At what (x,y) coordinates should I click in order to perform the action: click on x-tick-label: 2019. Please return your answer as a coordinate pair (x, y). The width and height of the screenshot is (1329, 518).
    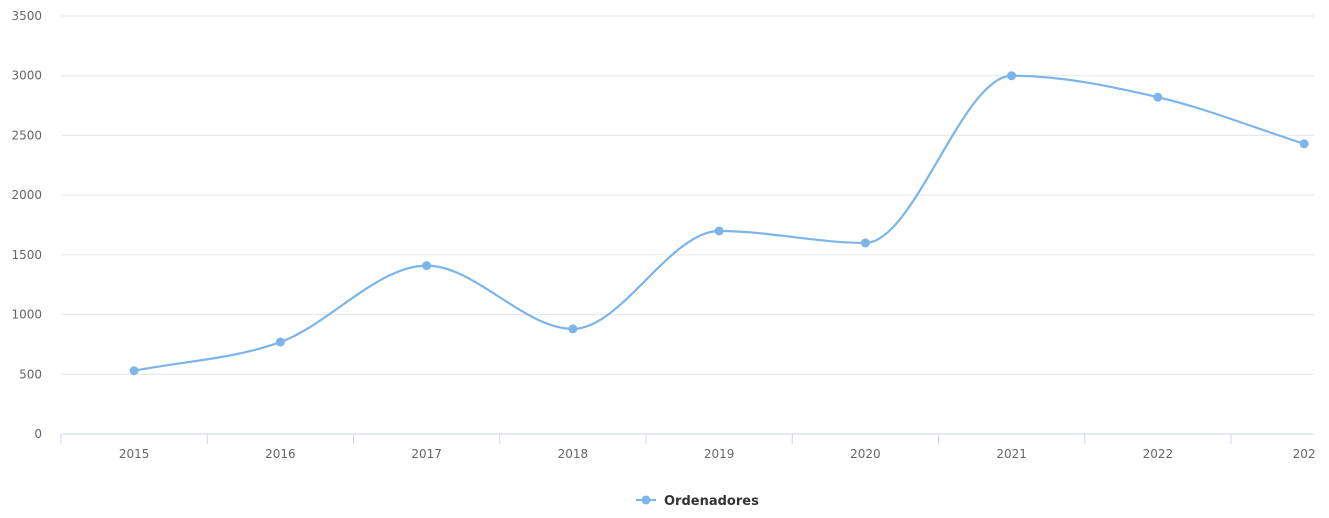
    Looking at the image, I should click on (719, 454).